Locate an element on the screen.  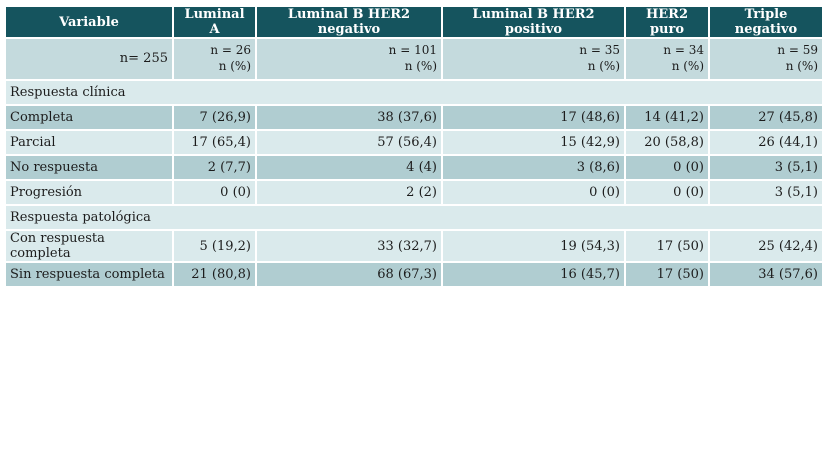
header-luminal-a: Luminal A is located at coordinates (214, 22).